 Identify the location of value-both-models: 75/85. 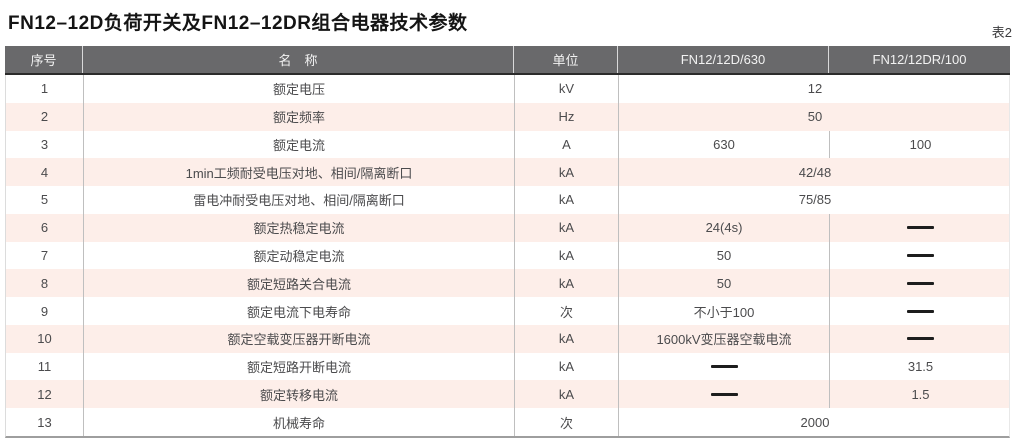
(814, 200).